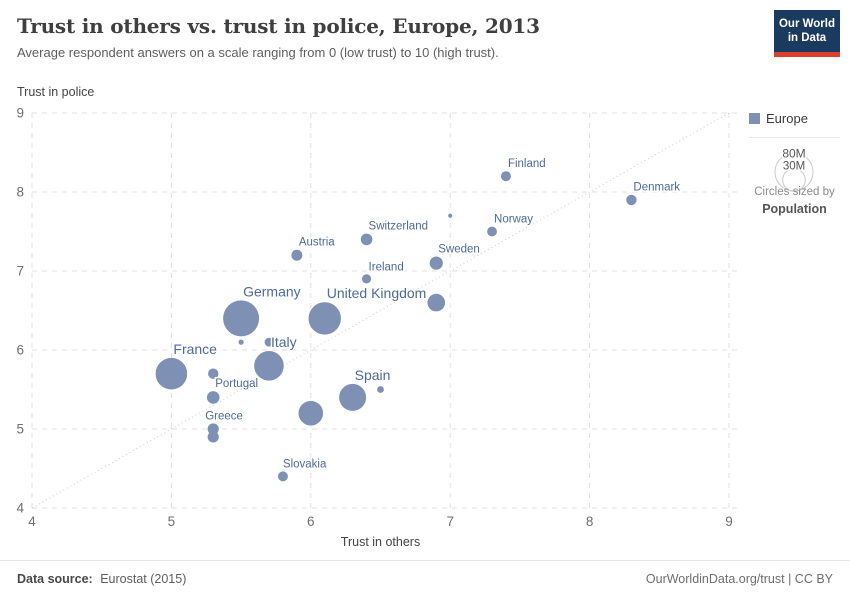  I want to click on y-axis-title: Trust in police, so click(56, 92).